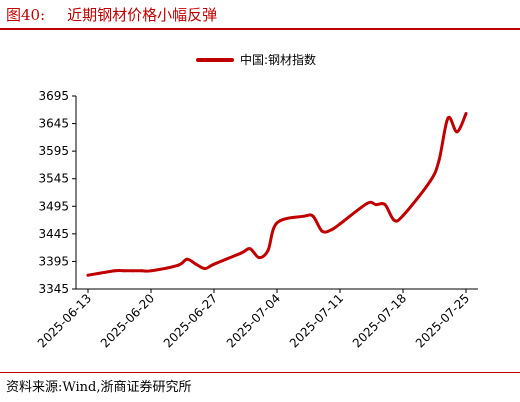 The width and height of the screenshot is (520, 402). What do you see at coordinates (57, 192) in the screenshot?
I see `y-axis: 3345 3395 3445 3495 3545 3595 3645 3695` at bounding box center [57, 192].